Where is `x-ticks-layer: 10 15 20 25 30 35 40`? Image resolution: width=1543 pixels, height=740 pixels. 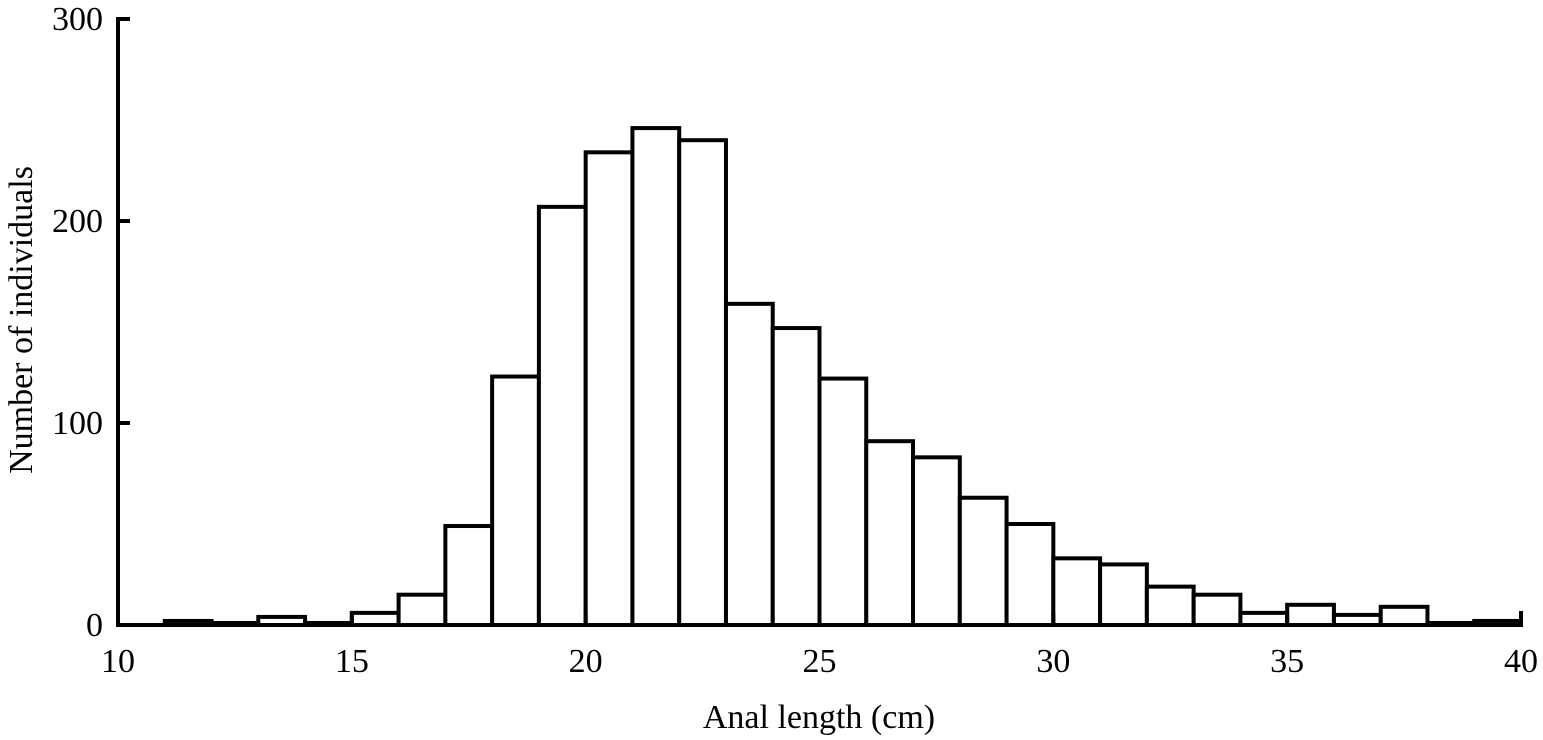 x-ticks-layer: 10 15 20 25 30 35 40 is located at coordinates (819, 645).